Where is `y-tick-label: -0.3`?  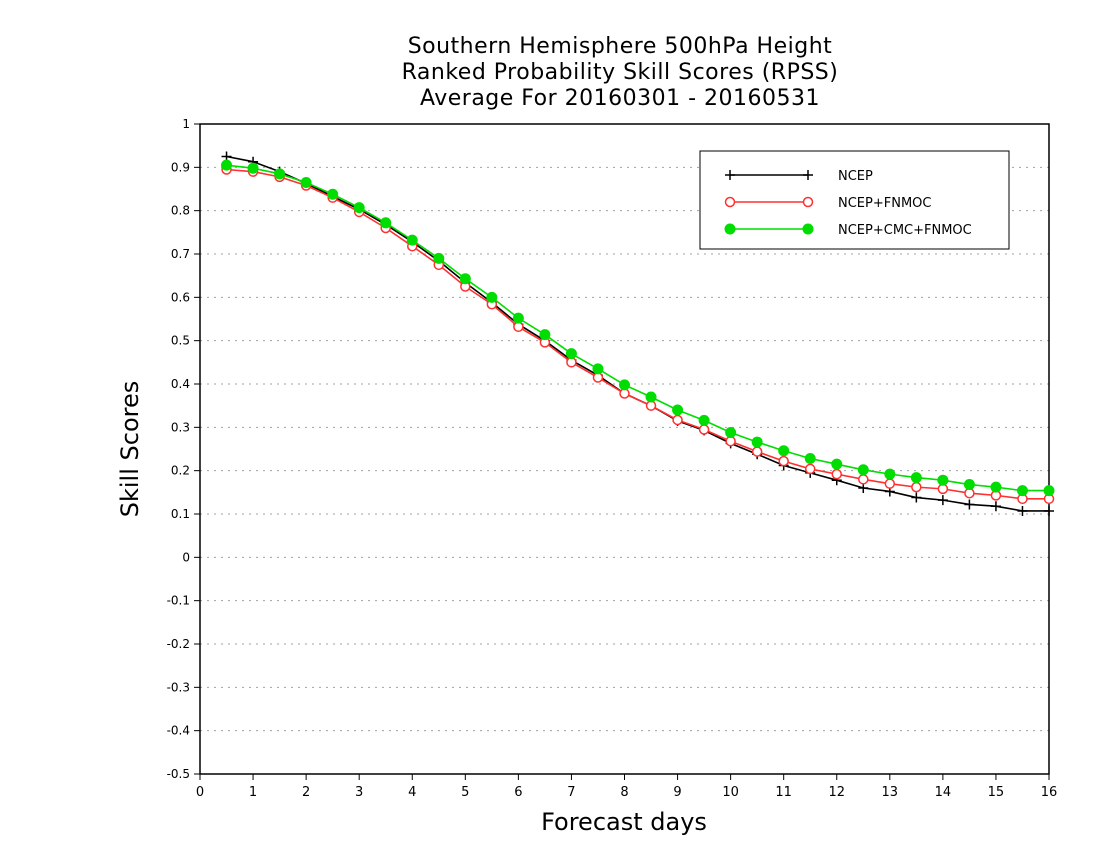 y-tick-label: -0.3 is located at coordinates (178, 687).